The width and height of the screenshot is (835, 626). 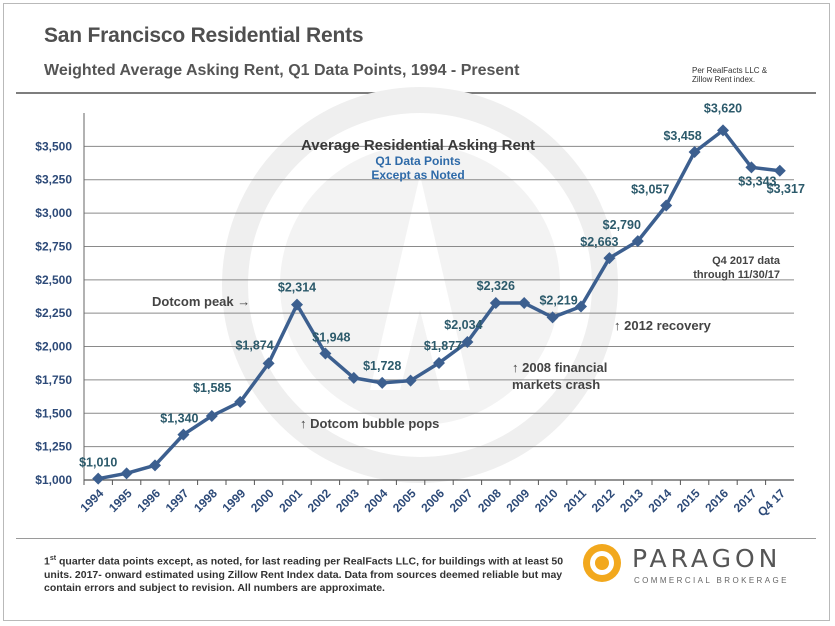 What do you see at coordinates (771, 502) in the screenshot?
I see `x-tick-label: Q4 17` at bounding box center [771, 502].